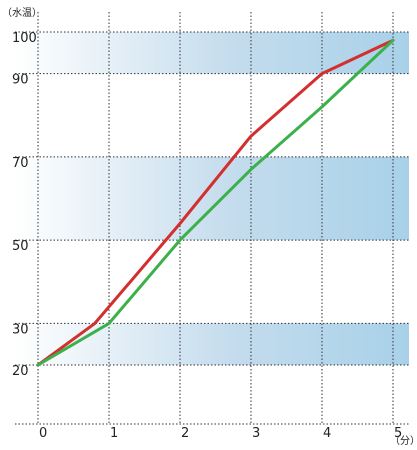  Describe the element at coordinates (43, 433) in the screenshot. I see `x-tick-label-0: 0` at that location.